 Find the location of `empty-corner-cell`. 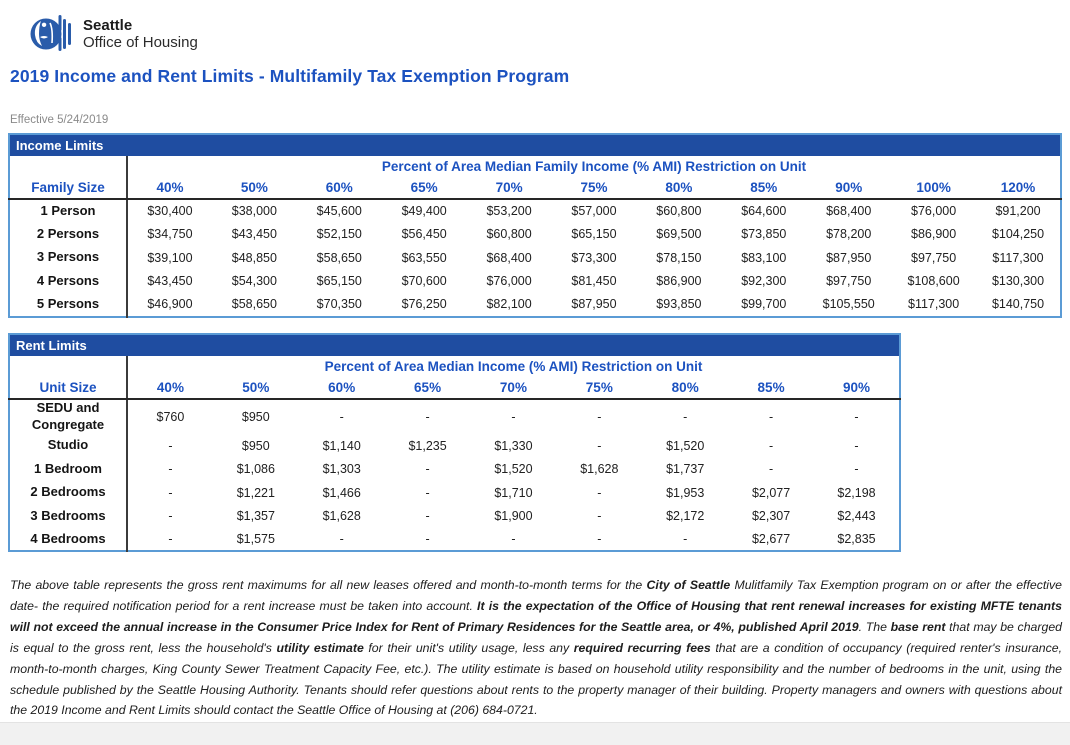

empty-corner-cell is located at coordinates (68, 366).